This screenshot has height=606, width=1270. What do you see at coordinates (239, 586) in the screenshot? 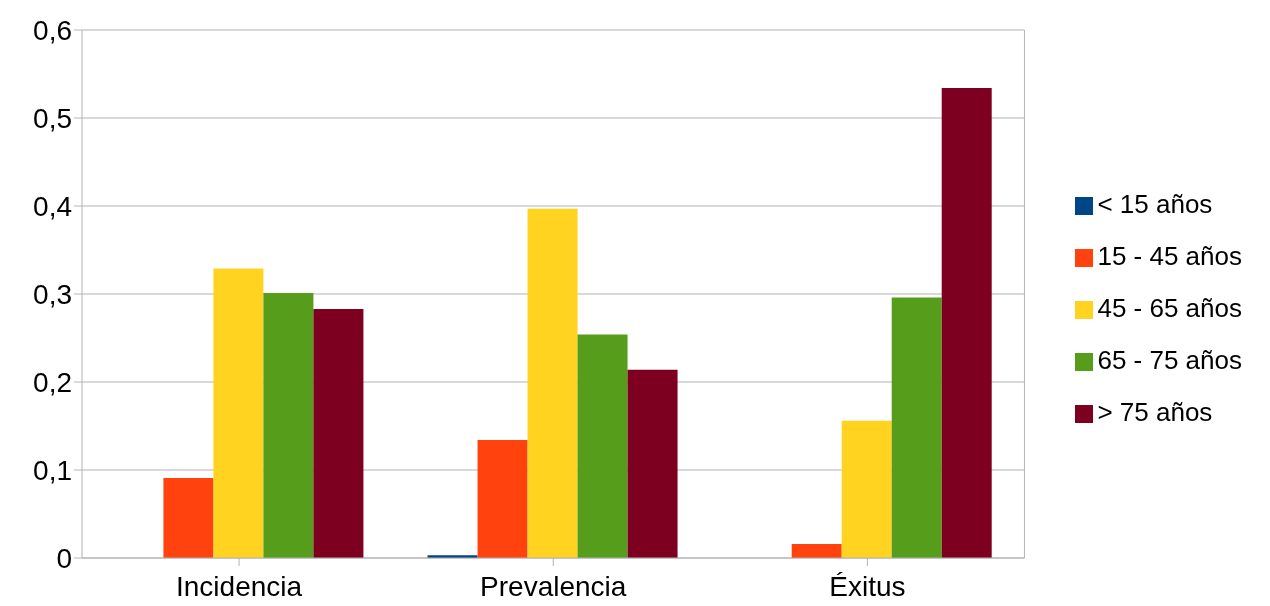
I see `x-tick-label: Incidencia` at bounding box center [239, 586].